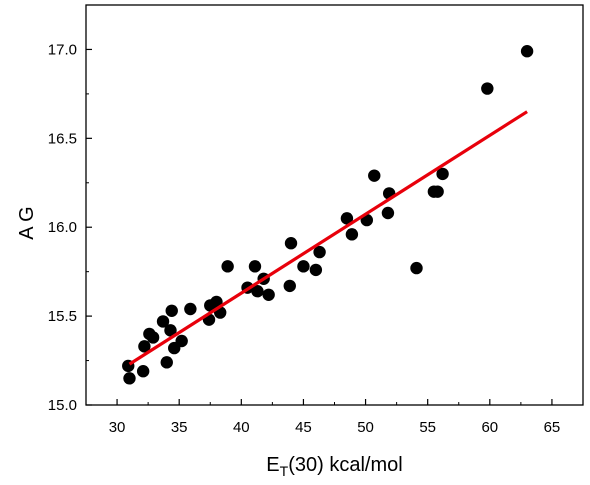  I want to click on y-tick-label: 17.0, so click(62, 49).